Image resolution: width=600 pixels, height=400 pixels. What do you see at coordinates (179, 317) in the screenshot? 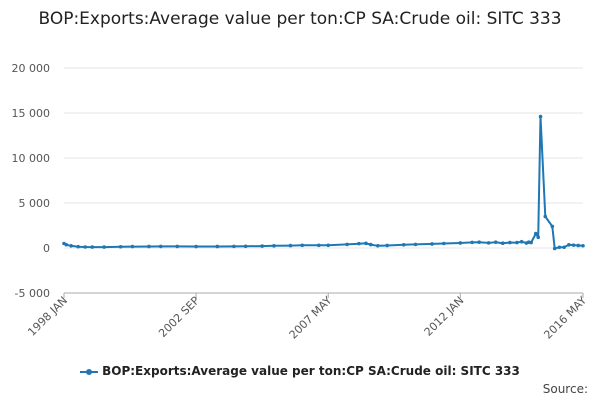
I see `x-tick-label: 2002 SEP` at bounding box center [179, 317].